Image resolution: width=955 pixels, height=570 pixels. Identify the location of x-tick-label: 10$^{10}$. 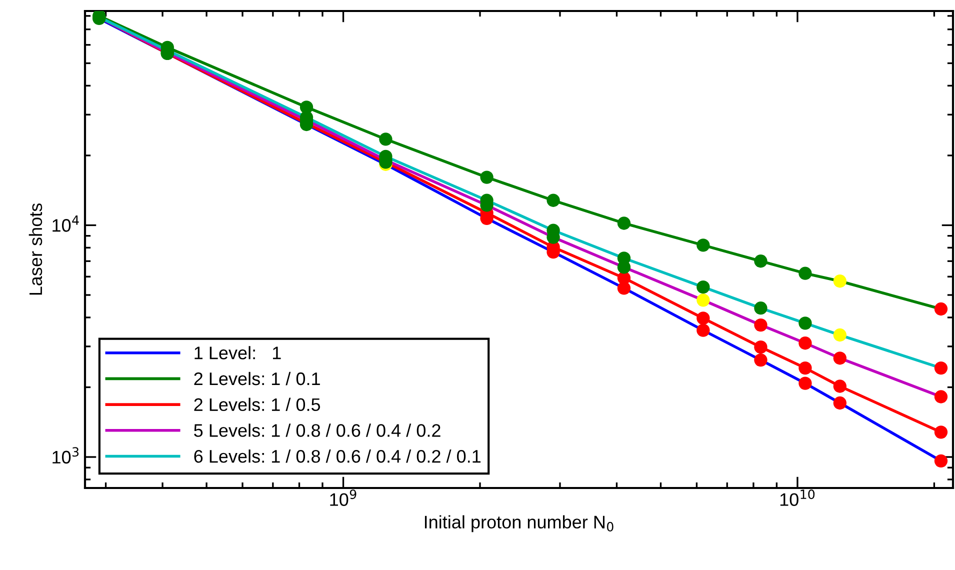
(797, 498).